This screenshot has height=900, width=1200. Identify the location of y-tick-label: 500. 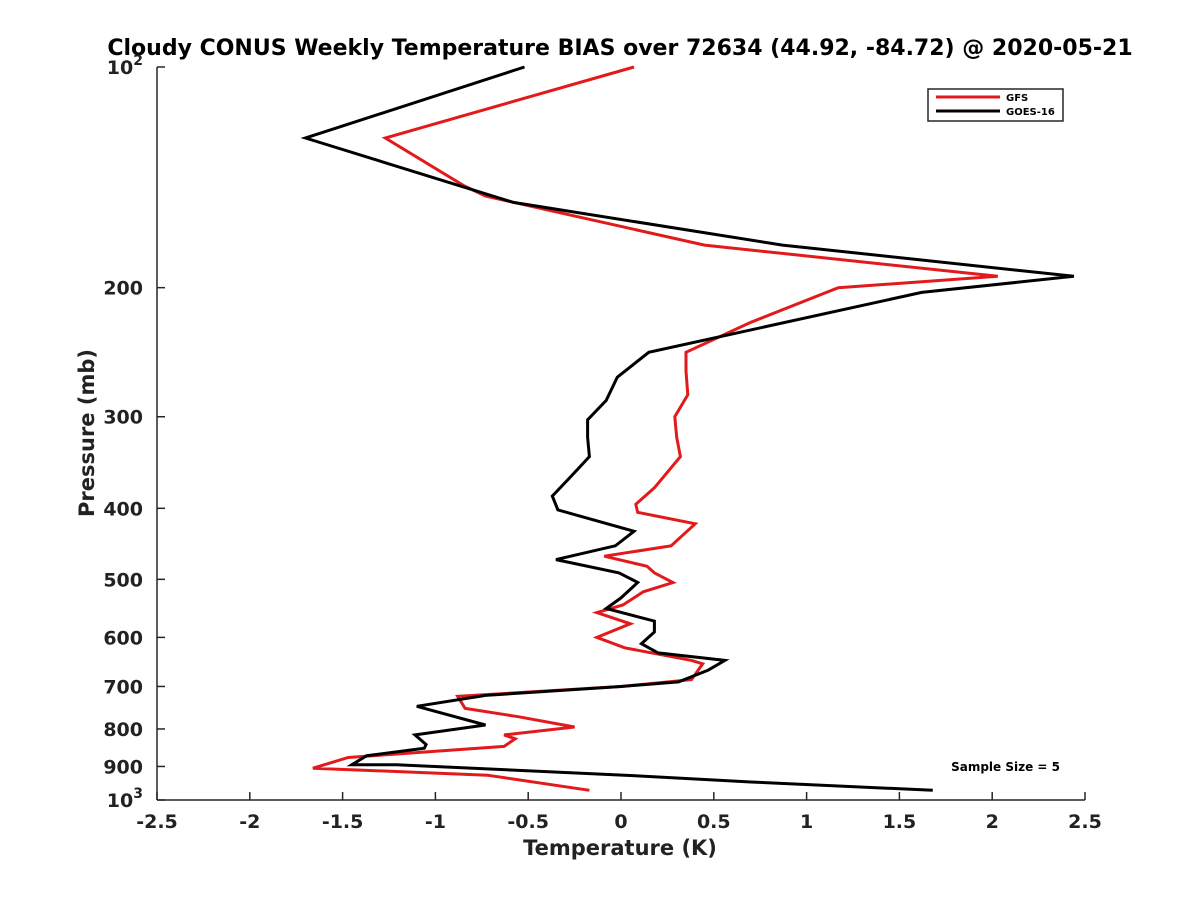
(123, 580).